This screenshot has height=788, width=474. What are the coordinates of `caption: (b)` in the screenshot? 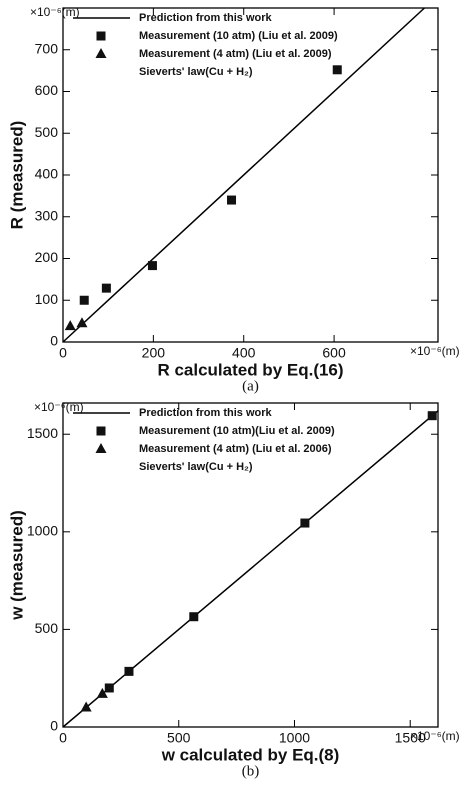 It's located at (251, 771).